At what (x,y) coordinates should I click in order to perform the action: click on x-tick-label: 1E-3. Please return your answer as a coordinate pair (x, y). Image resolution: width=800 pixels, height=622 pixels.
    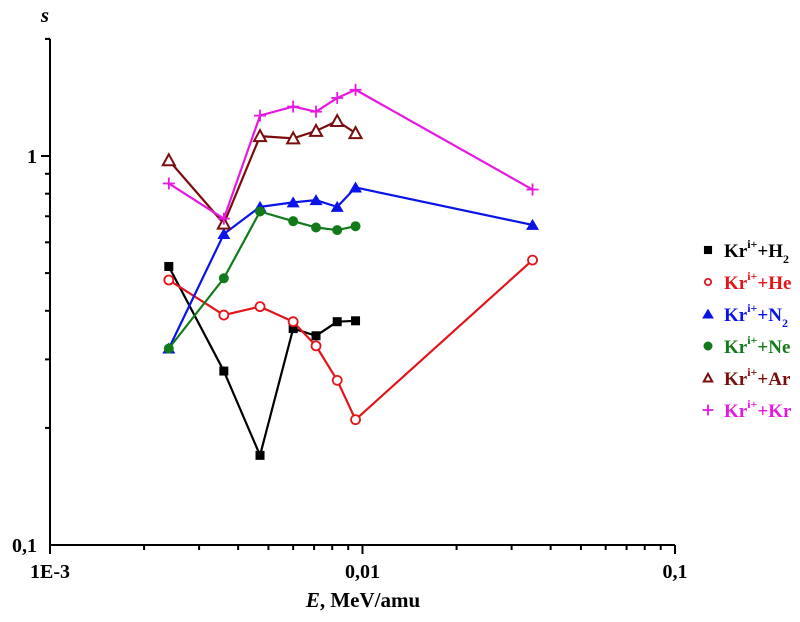
    Looking at the image, I should click on (50, 572).